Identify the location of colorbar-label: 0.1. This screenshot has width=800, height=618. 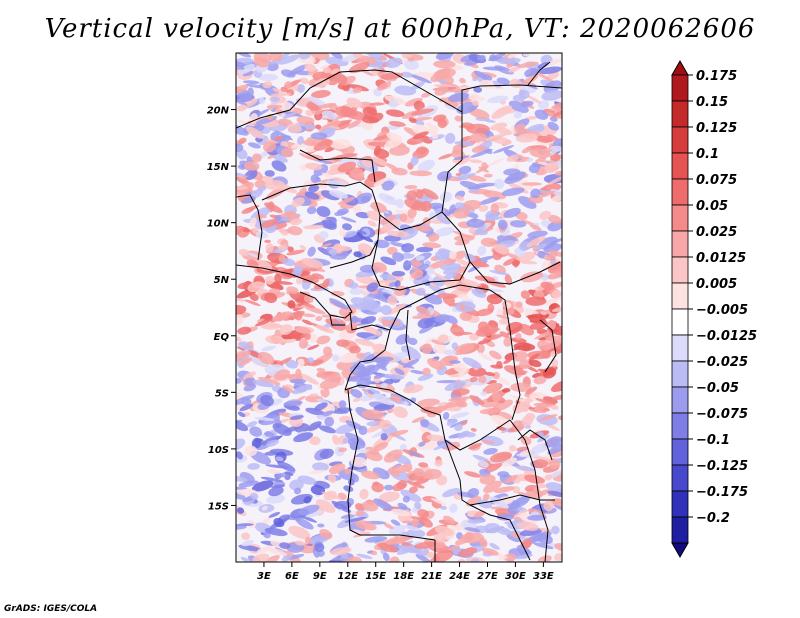
(707, 154).